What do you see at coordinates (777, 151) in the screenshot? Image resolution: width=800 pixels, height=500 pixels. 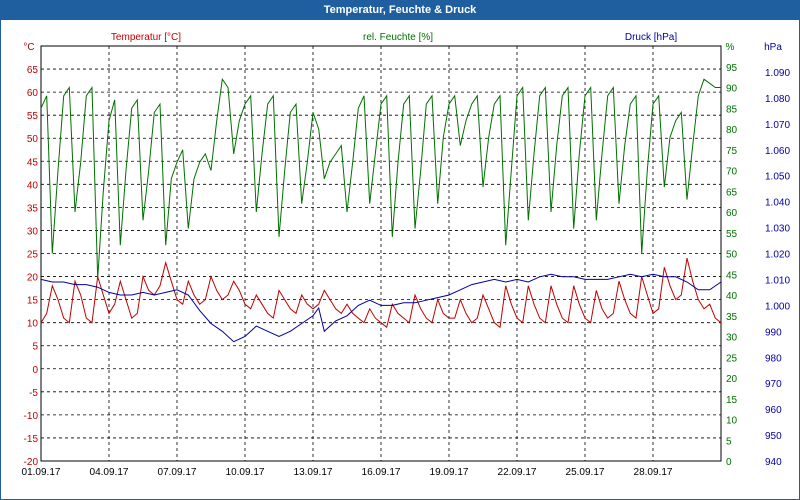 I see `y-tick-label-pressure: 1.060` at bounding box center [777, 151].